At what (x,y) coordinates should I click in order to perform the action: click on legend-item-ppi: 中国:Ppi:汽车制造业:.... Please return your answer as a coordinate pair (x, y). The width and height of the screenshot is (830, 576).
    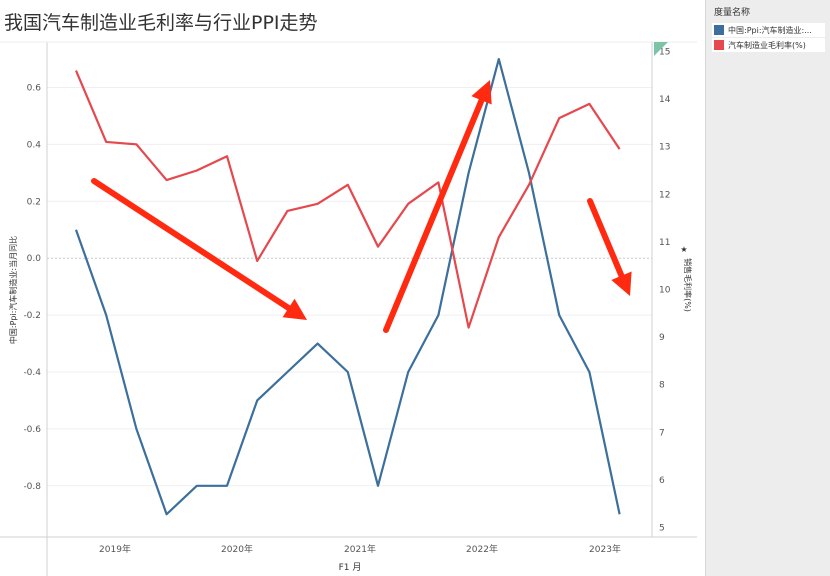
    Looking at the image, I should click on (768, 30).